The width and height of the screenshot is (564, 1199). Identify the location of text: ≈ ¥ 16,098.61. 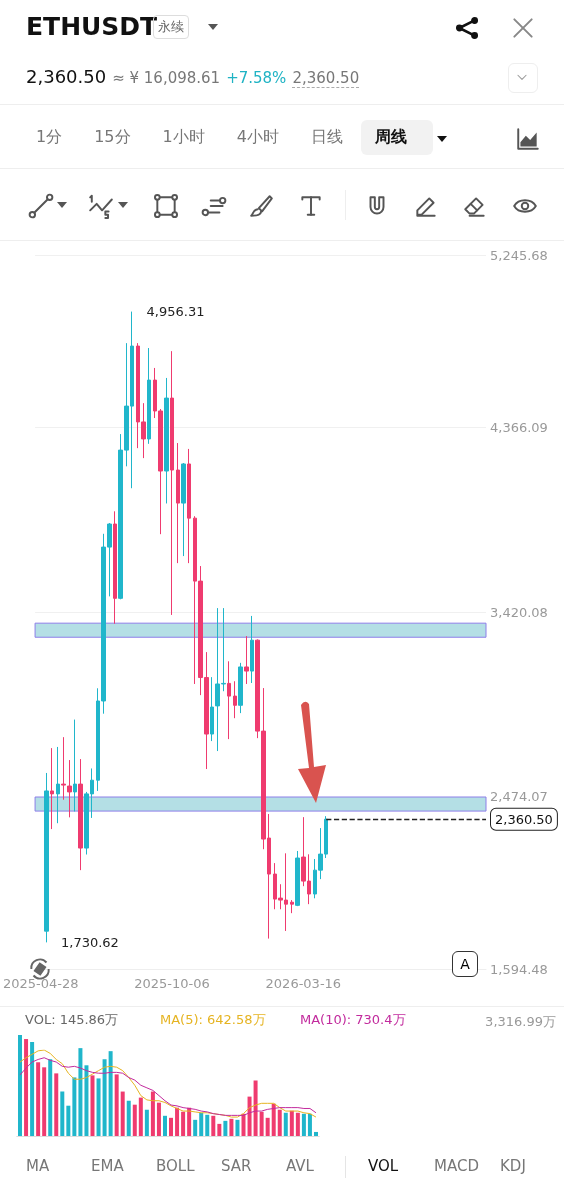
(166, 78).